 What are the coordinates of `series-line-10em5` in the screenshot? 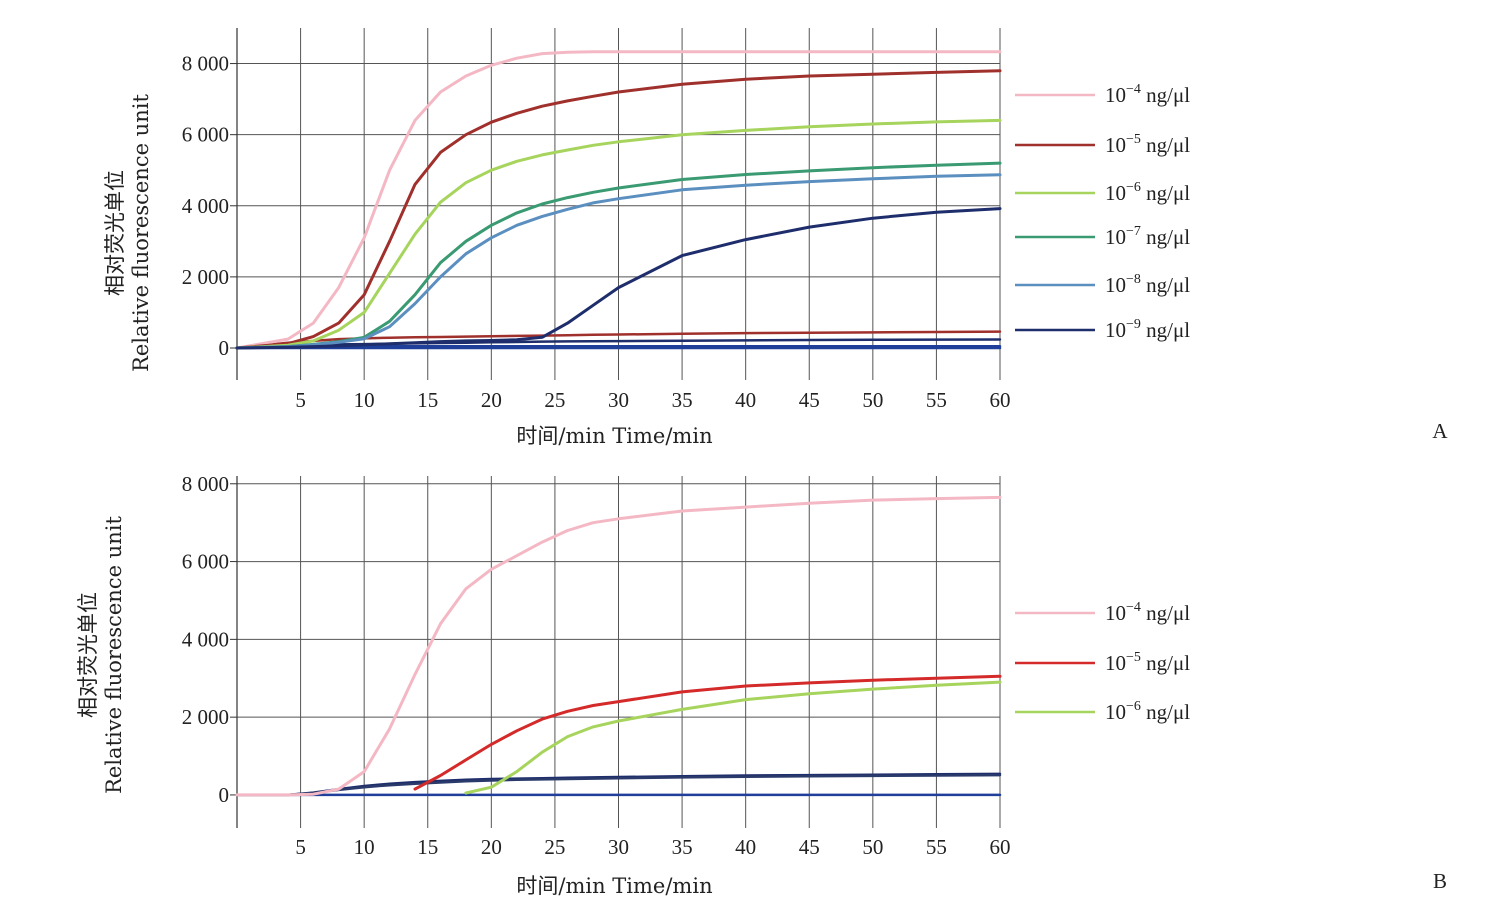 It's located at (707, 732).